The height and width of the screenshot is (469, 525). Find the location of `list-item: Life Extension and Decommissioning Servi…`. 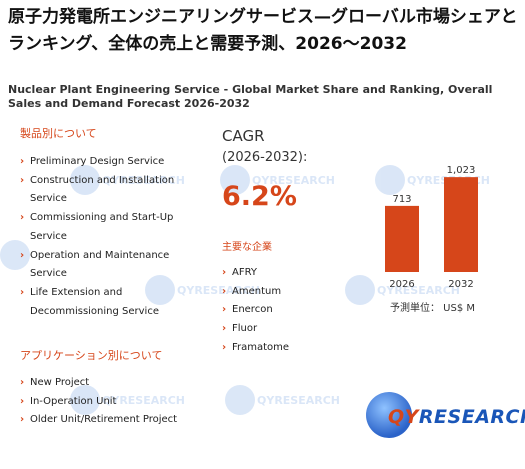

list-item: Life Extension and Decommissioning Servi… is located at coordinates (107, 302).